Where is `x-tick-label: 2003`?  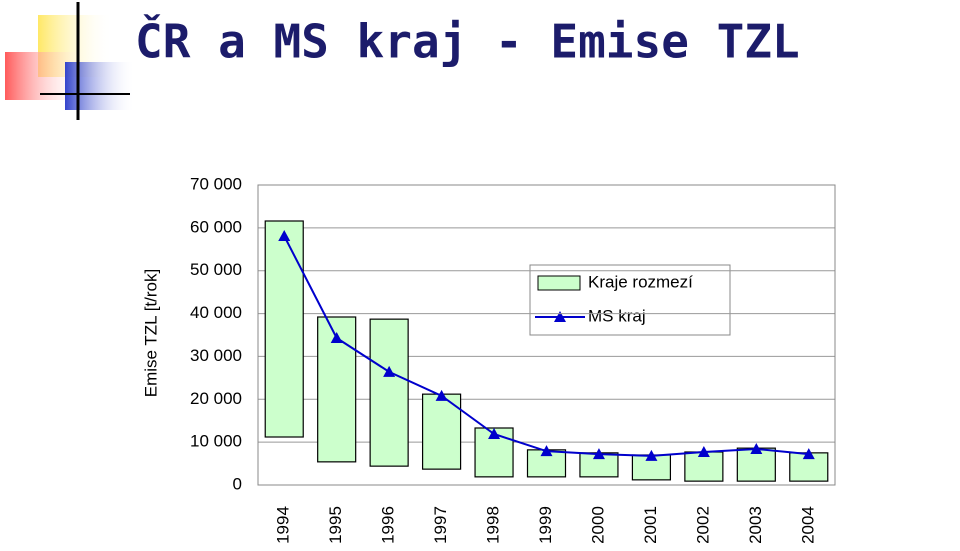
x-tick-label: 2003 is located at coordinates (755, 525).